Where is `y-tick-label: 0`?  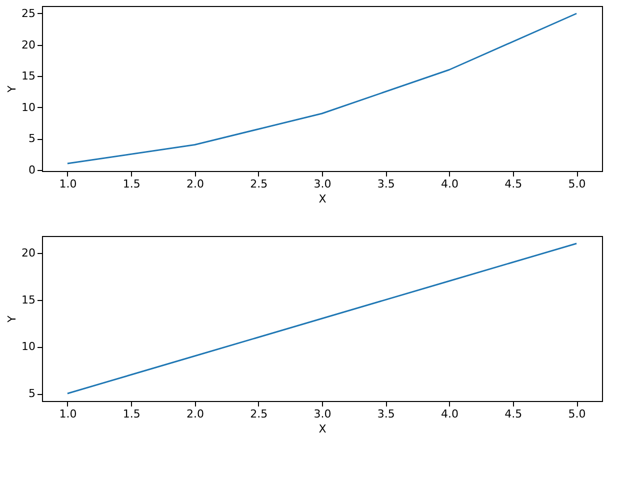
y-tick-label: 0 is located at coordinates (32, 169).